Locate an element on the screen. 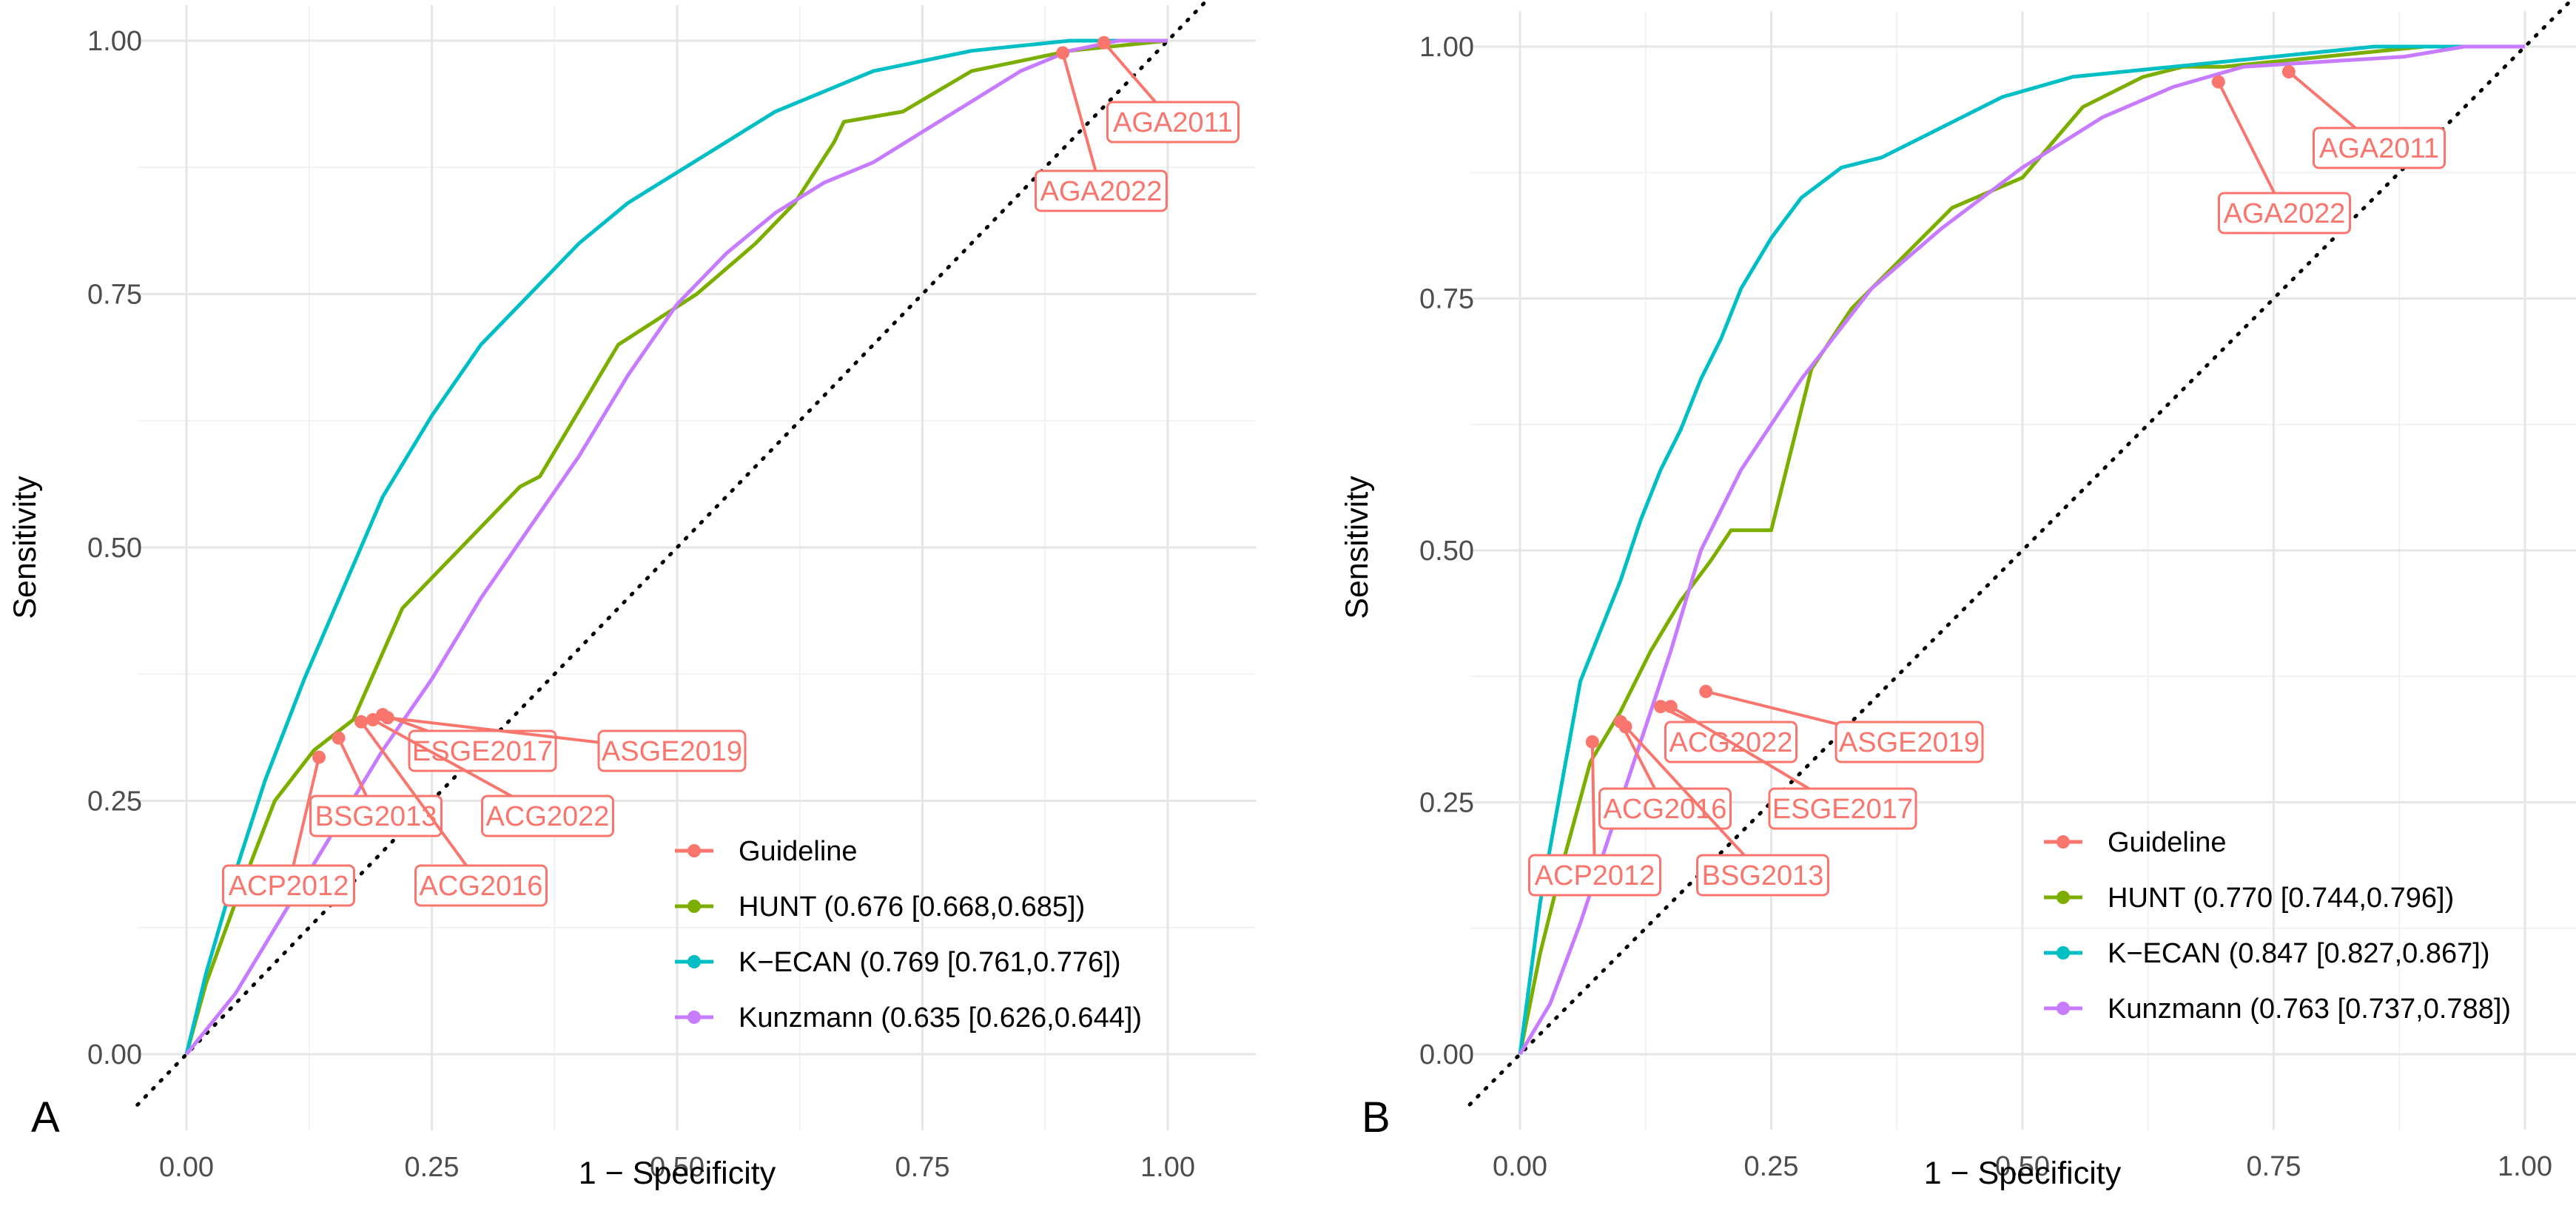  guideline-label: ACG2022 is located at coordinates (548, 816).